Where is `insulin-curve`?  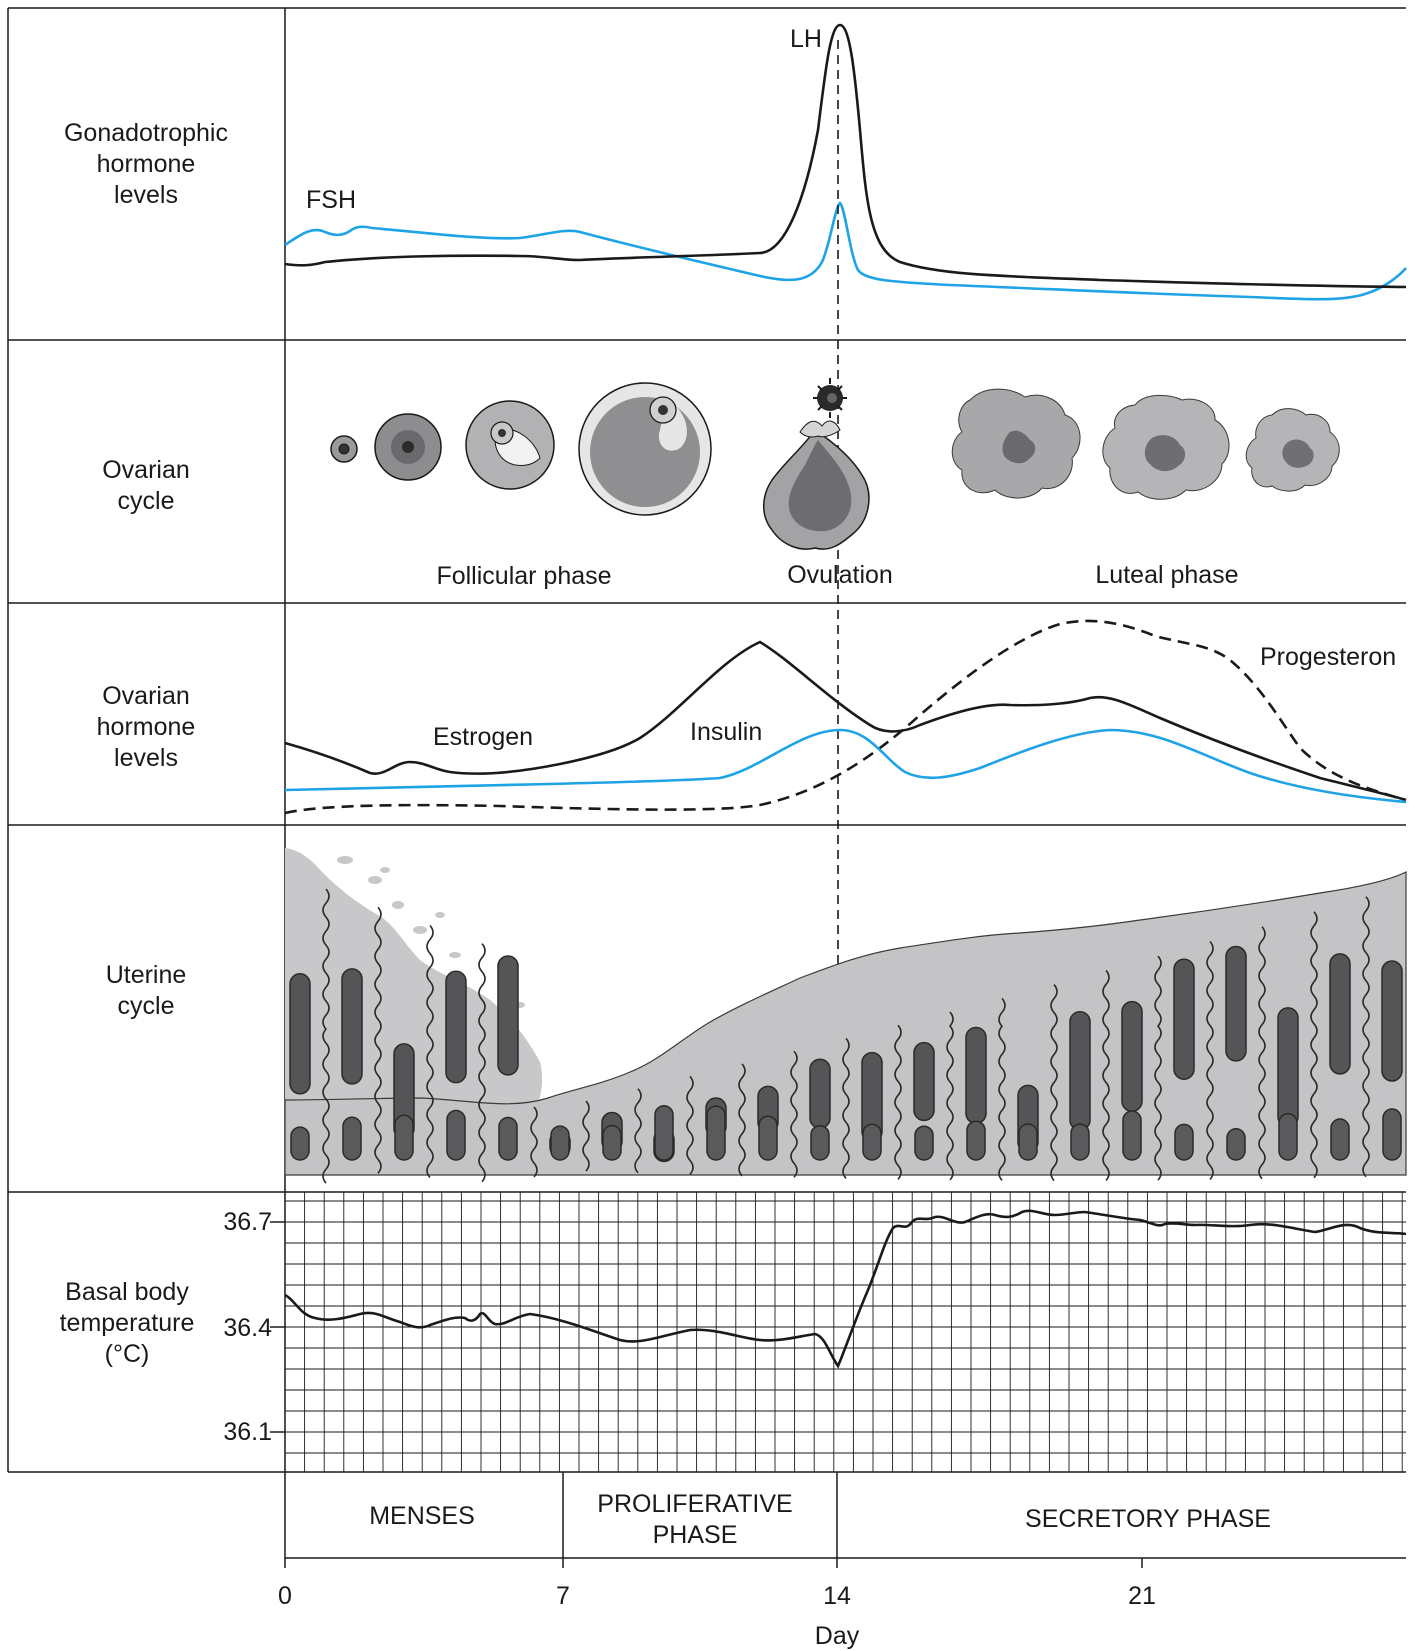 insulin-curve is located at coordinates (845, 766).